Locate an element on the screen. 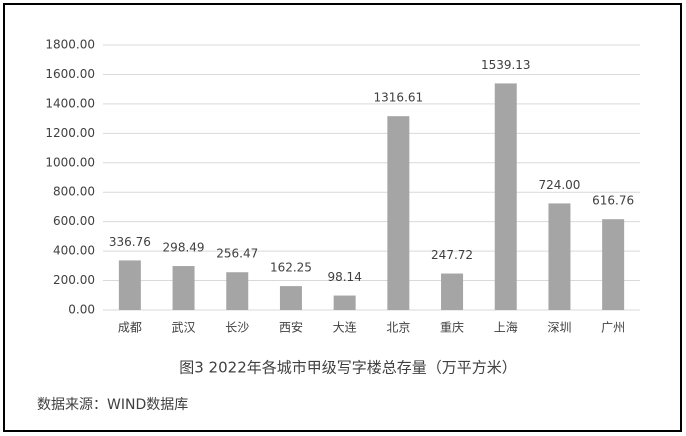 This screenshot has width=686, height=436. data-label: 724.00 is located at coordinates (559, 185).